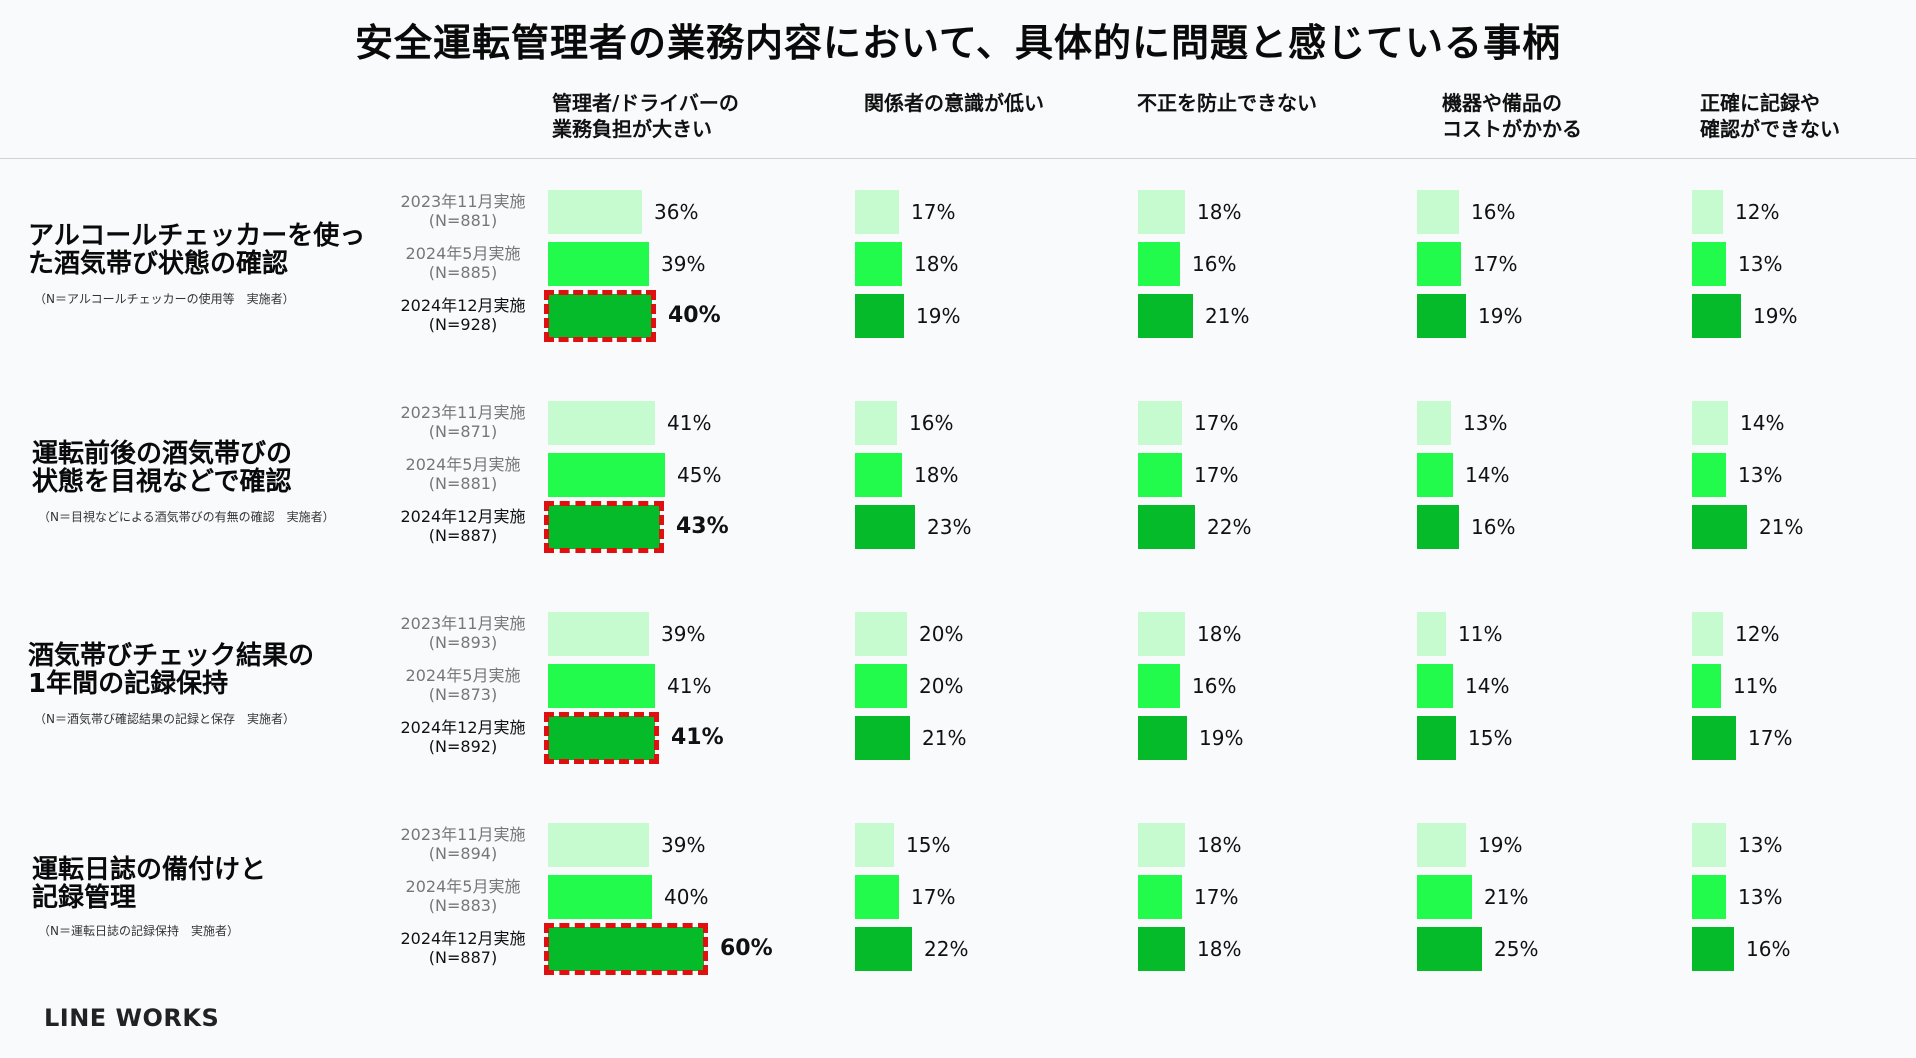 The image size is (1916, 1058). I want to click on data-label: 20%, so click(941, 634).